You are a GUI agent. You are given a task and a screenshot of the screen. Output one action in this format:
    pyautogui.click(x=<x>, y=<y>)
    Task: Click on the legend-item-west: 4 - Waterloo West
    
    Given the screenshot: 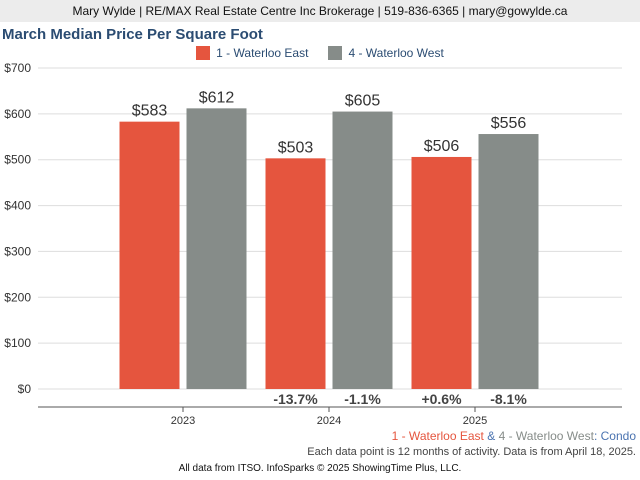 What is the action you would take?
    pyautogui.click(x=386, y=53)
    